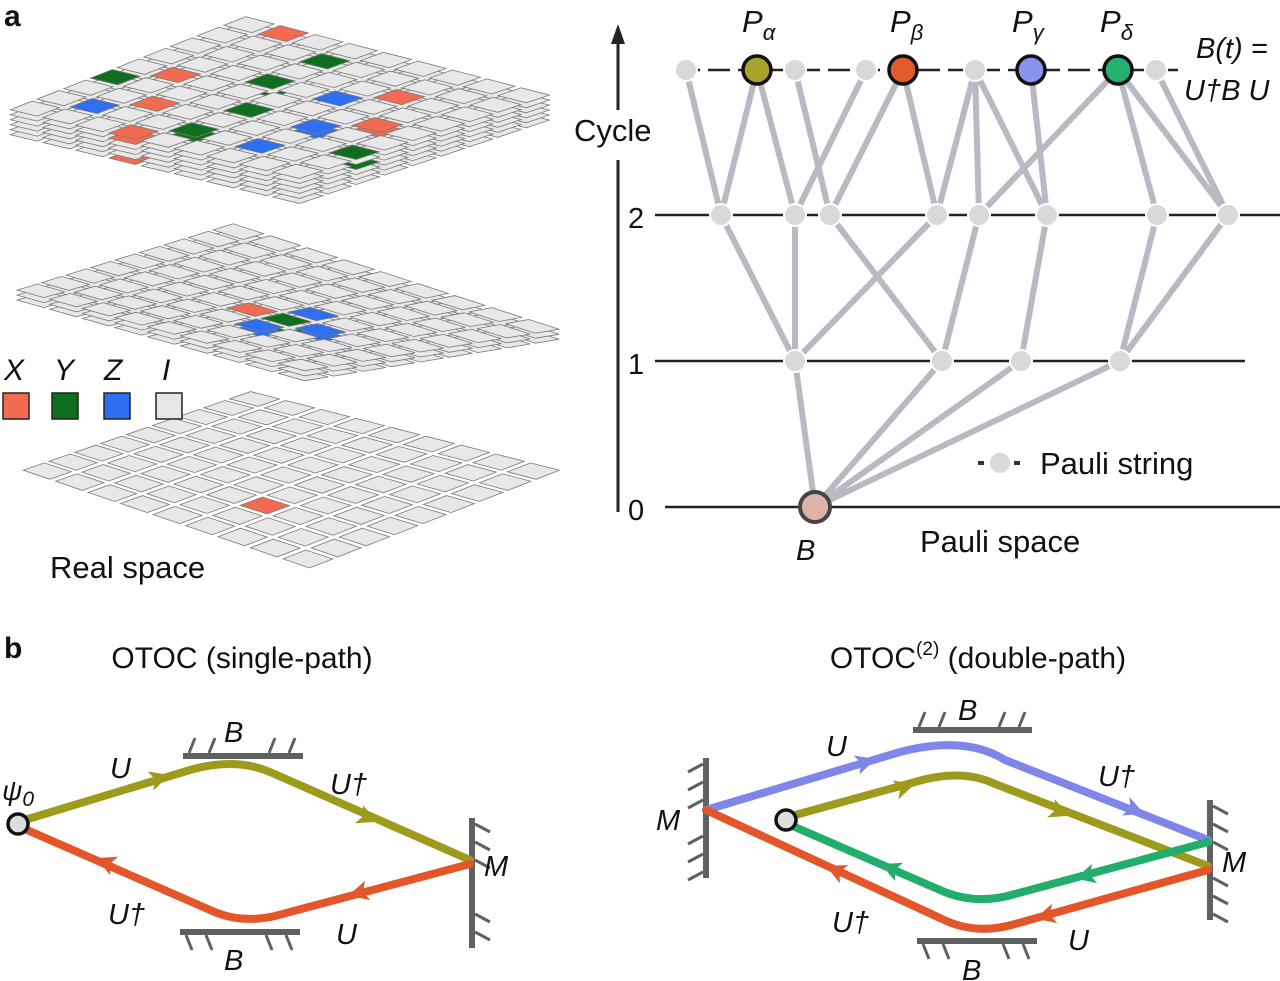 The height and width of the screenshot is (981, 1280). I want to click on u-dagger-back-label: U†, so click(850, 923).